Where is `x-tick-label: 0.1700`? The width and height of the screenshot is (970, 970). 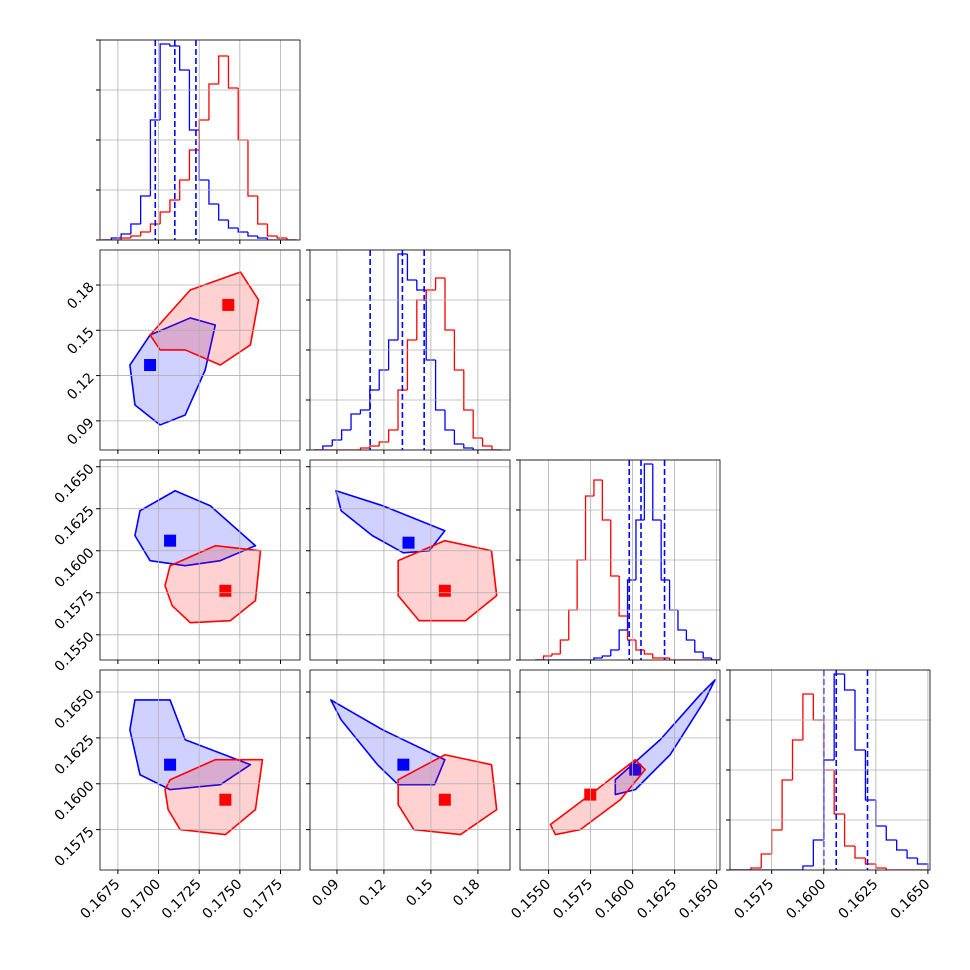 x-tick-label: 0.1700 is located at coordinates (141, 899).